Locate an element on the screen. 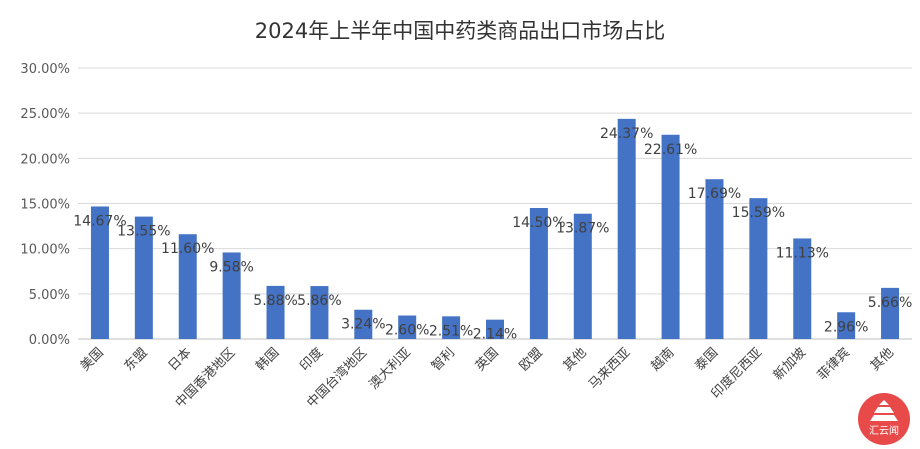 The width and height of the screenshot is (920, 449). data-label: 11.13% is located at coordinates (802, 253).